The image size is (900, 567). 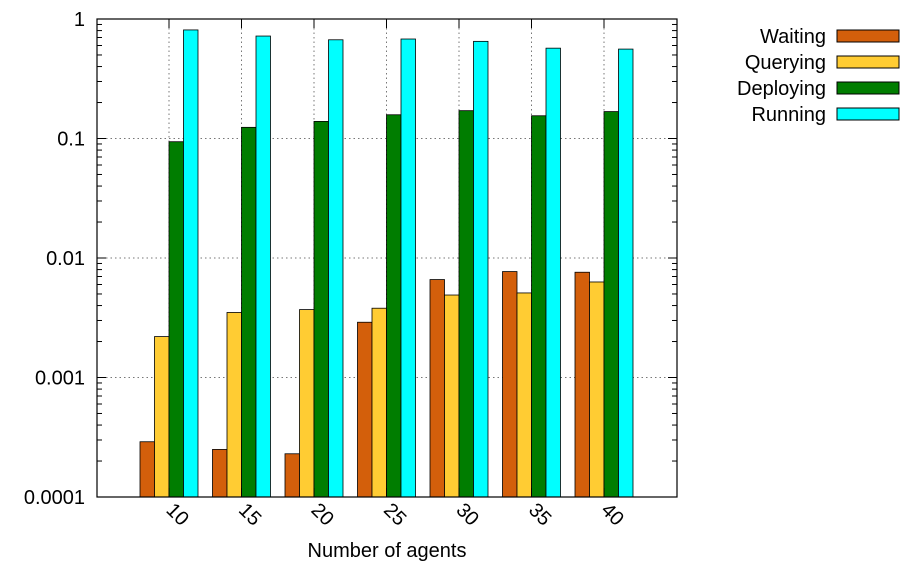 What do you see at coordinates (177, 514) in the screenshot?
I see `x-tick-label: 10` at bounding box center [177, 514].